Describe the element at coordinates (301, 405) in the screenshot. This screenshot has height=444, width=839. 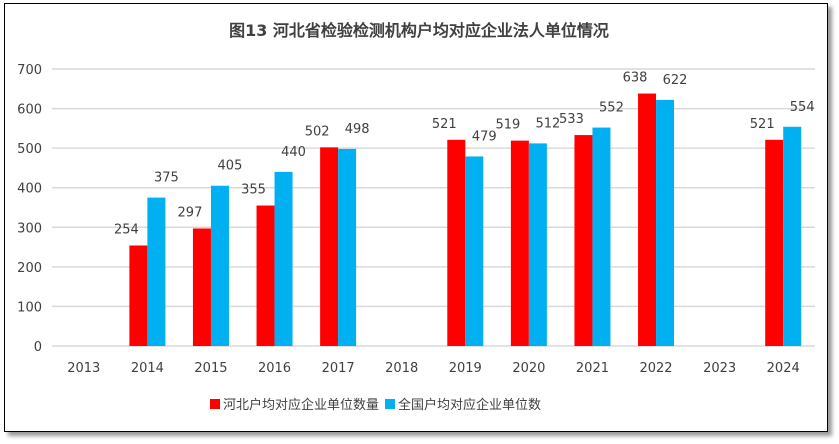
I see `legend-label: 河北户均对应企业单位数量` at that location.